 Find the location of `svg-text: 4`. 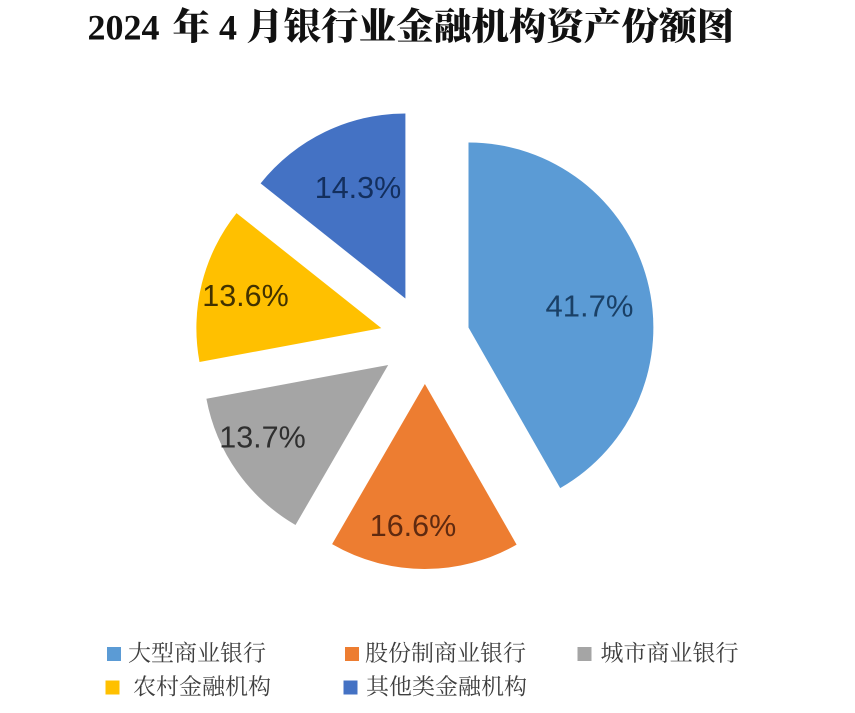

svg-text: 4 is located at coordinates (228, 28).